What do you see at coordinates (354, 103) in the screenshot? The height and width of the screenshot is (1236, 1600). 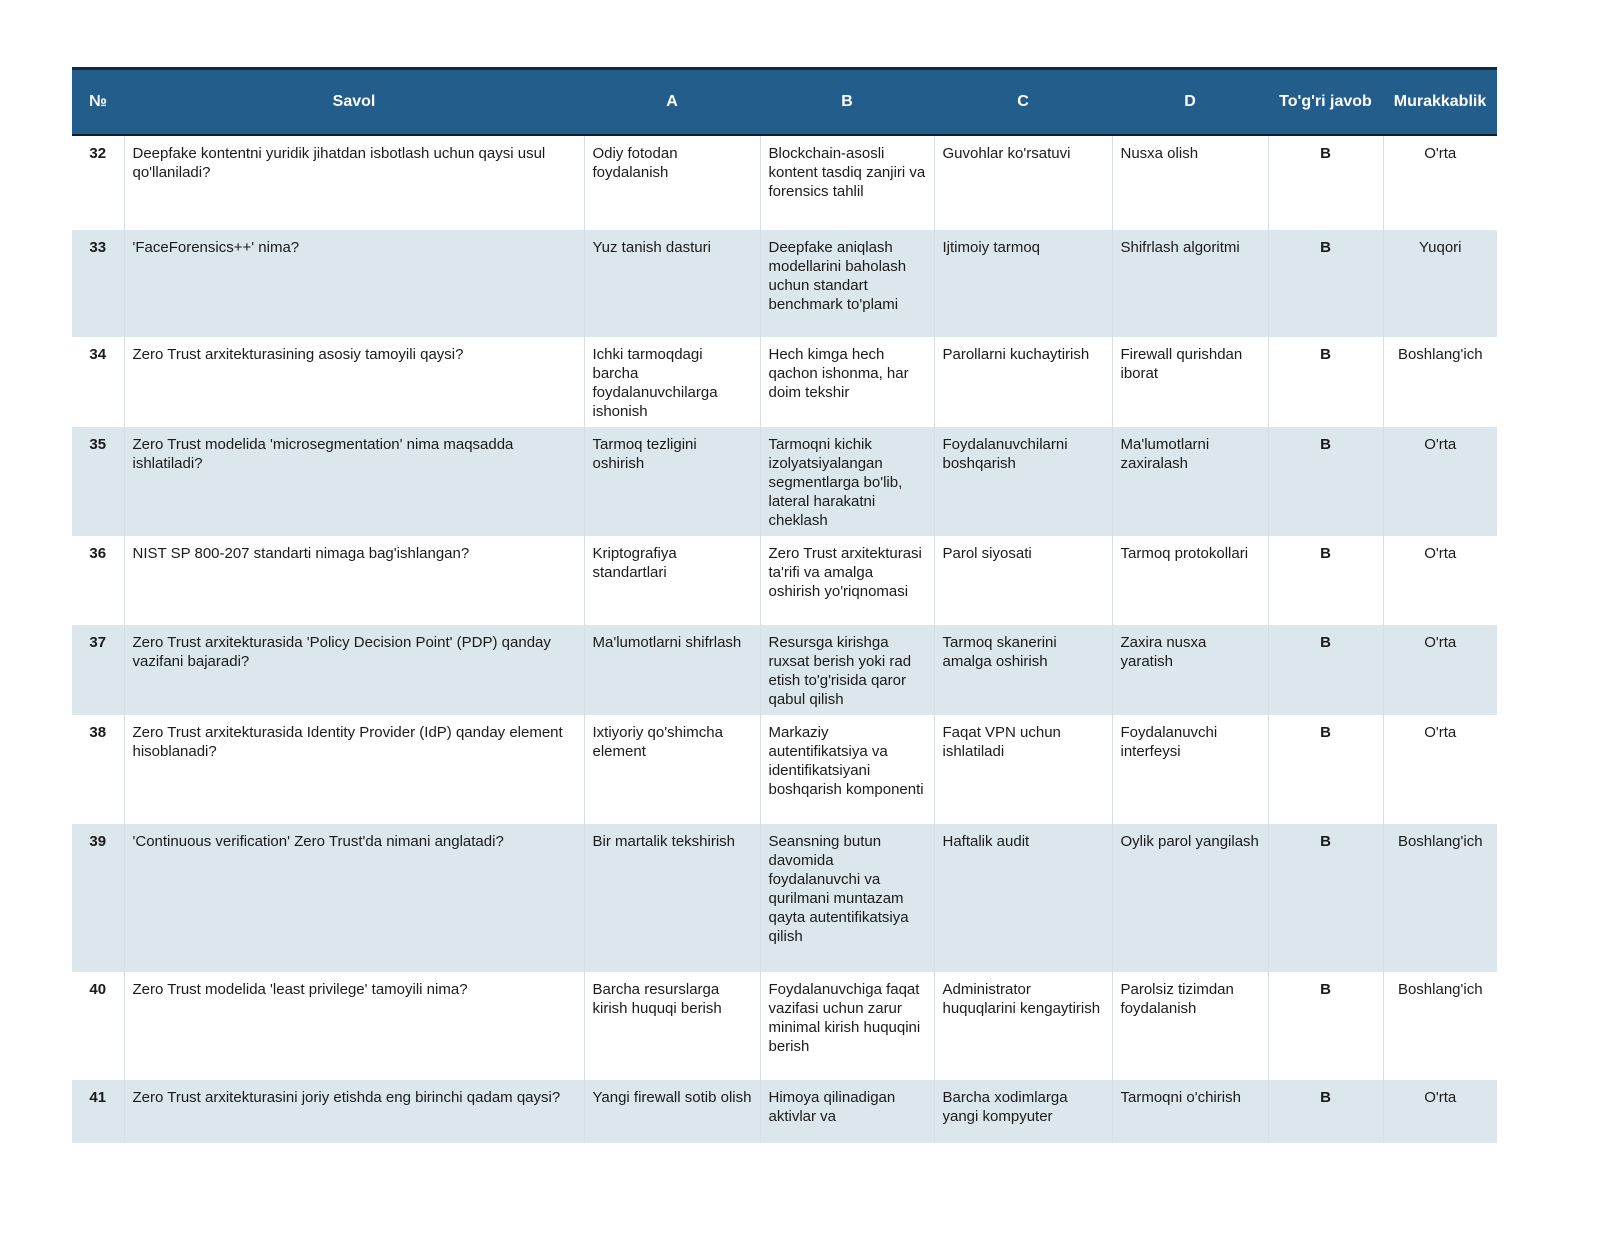 I see `column-header-question: Savol` at bounding box center [354, 103].